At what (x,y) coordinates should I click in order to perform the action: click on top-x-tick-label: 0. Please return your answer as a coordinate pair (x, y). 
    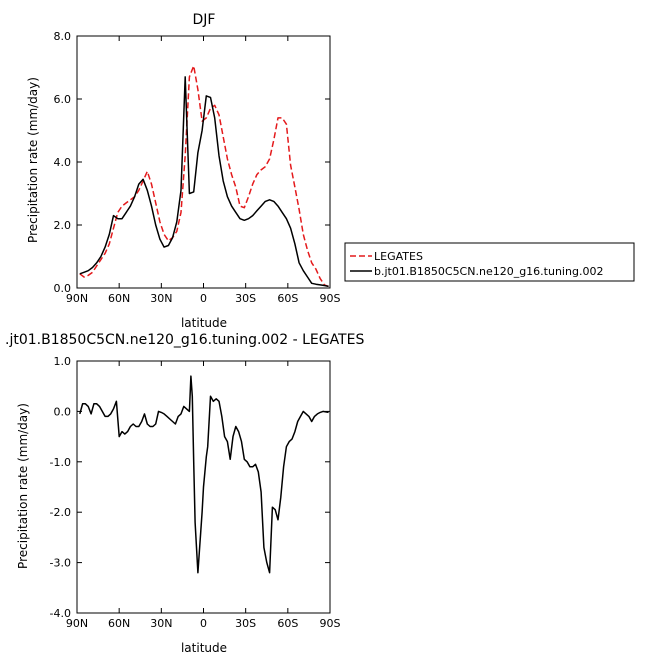
    Looking at the image, I should click on (203, 298).